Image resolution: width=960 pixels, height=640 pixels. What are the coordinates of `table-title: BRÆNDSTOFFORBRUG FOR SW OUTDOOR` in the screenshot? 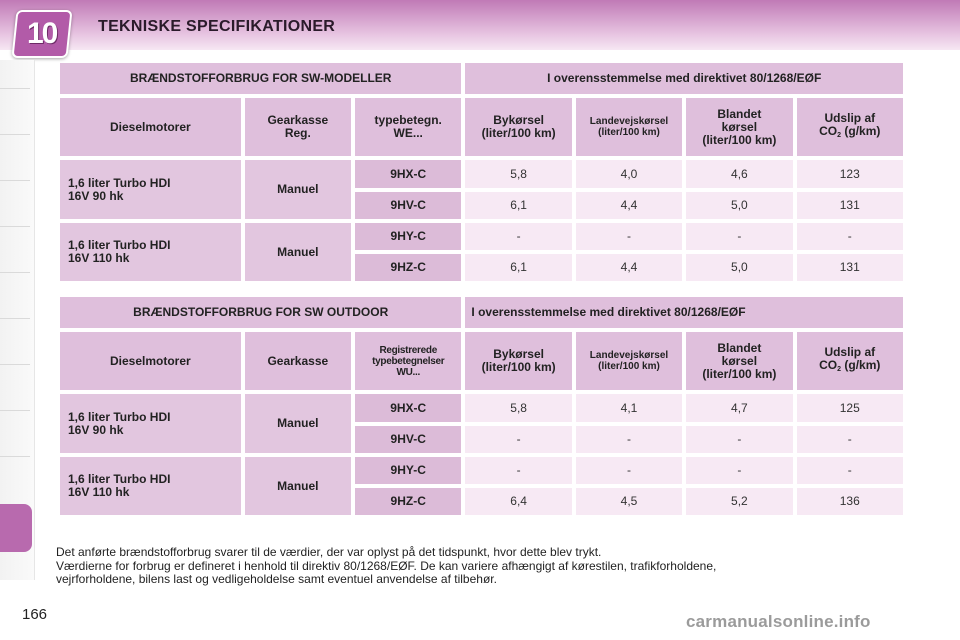 It's located at (261, 312).